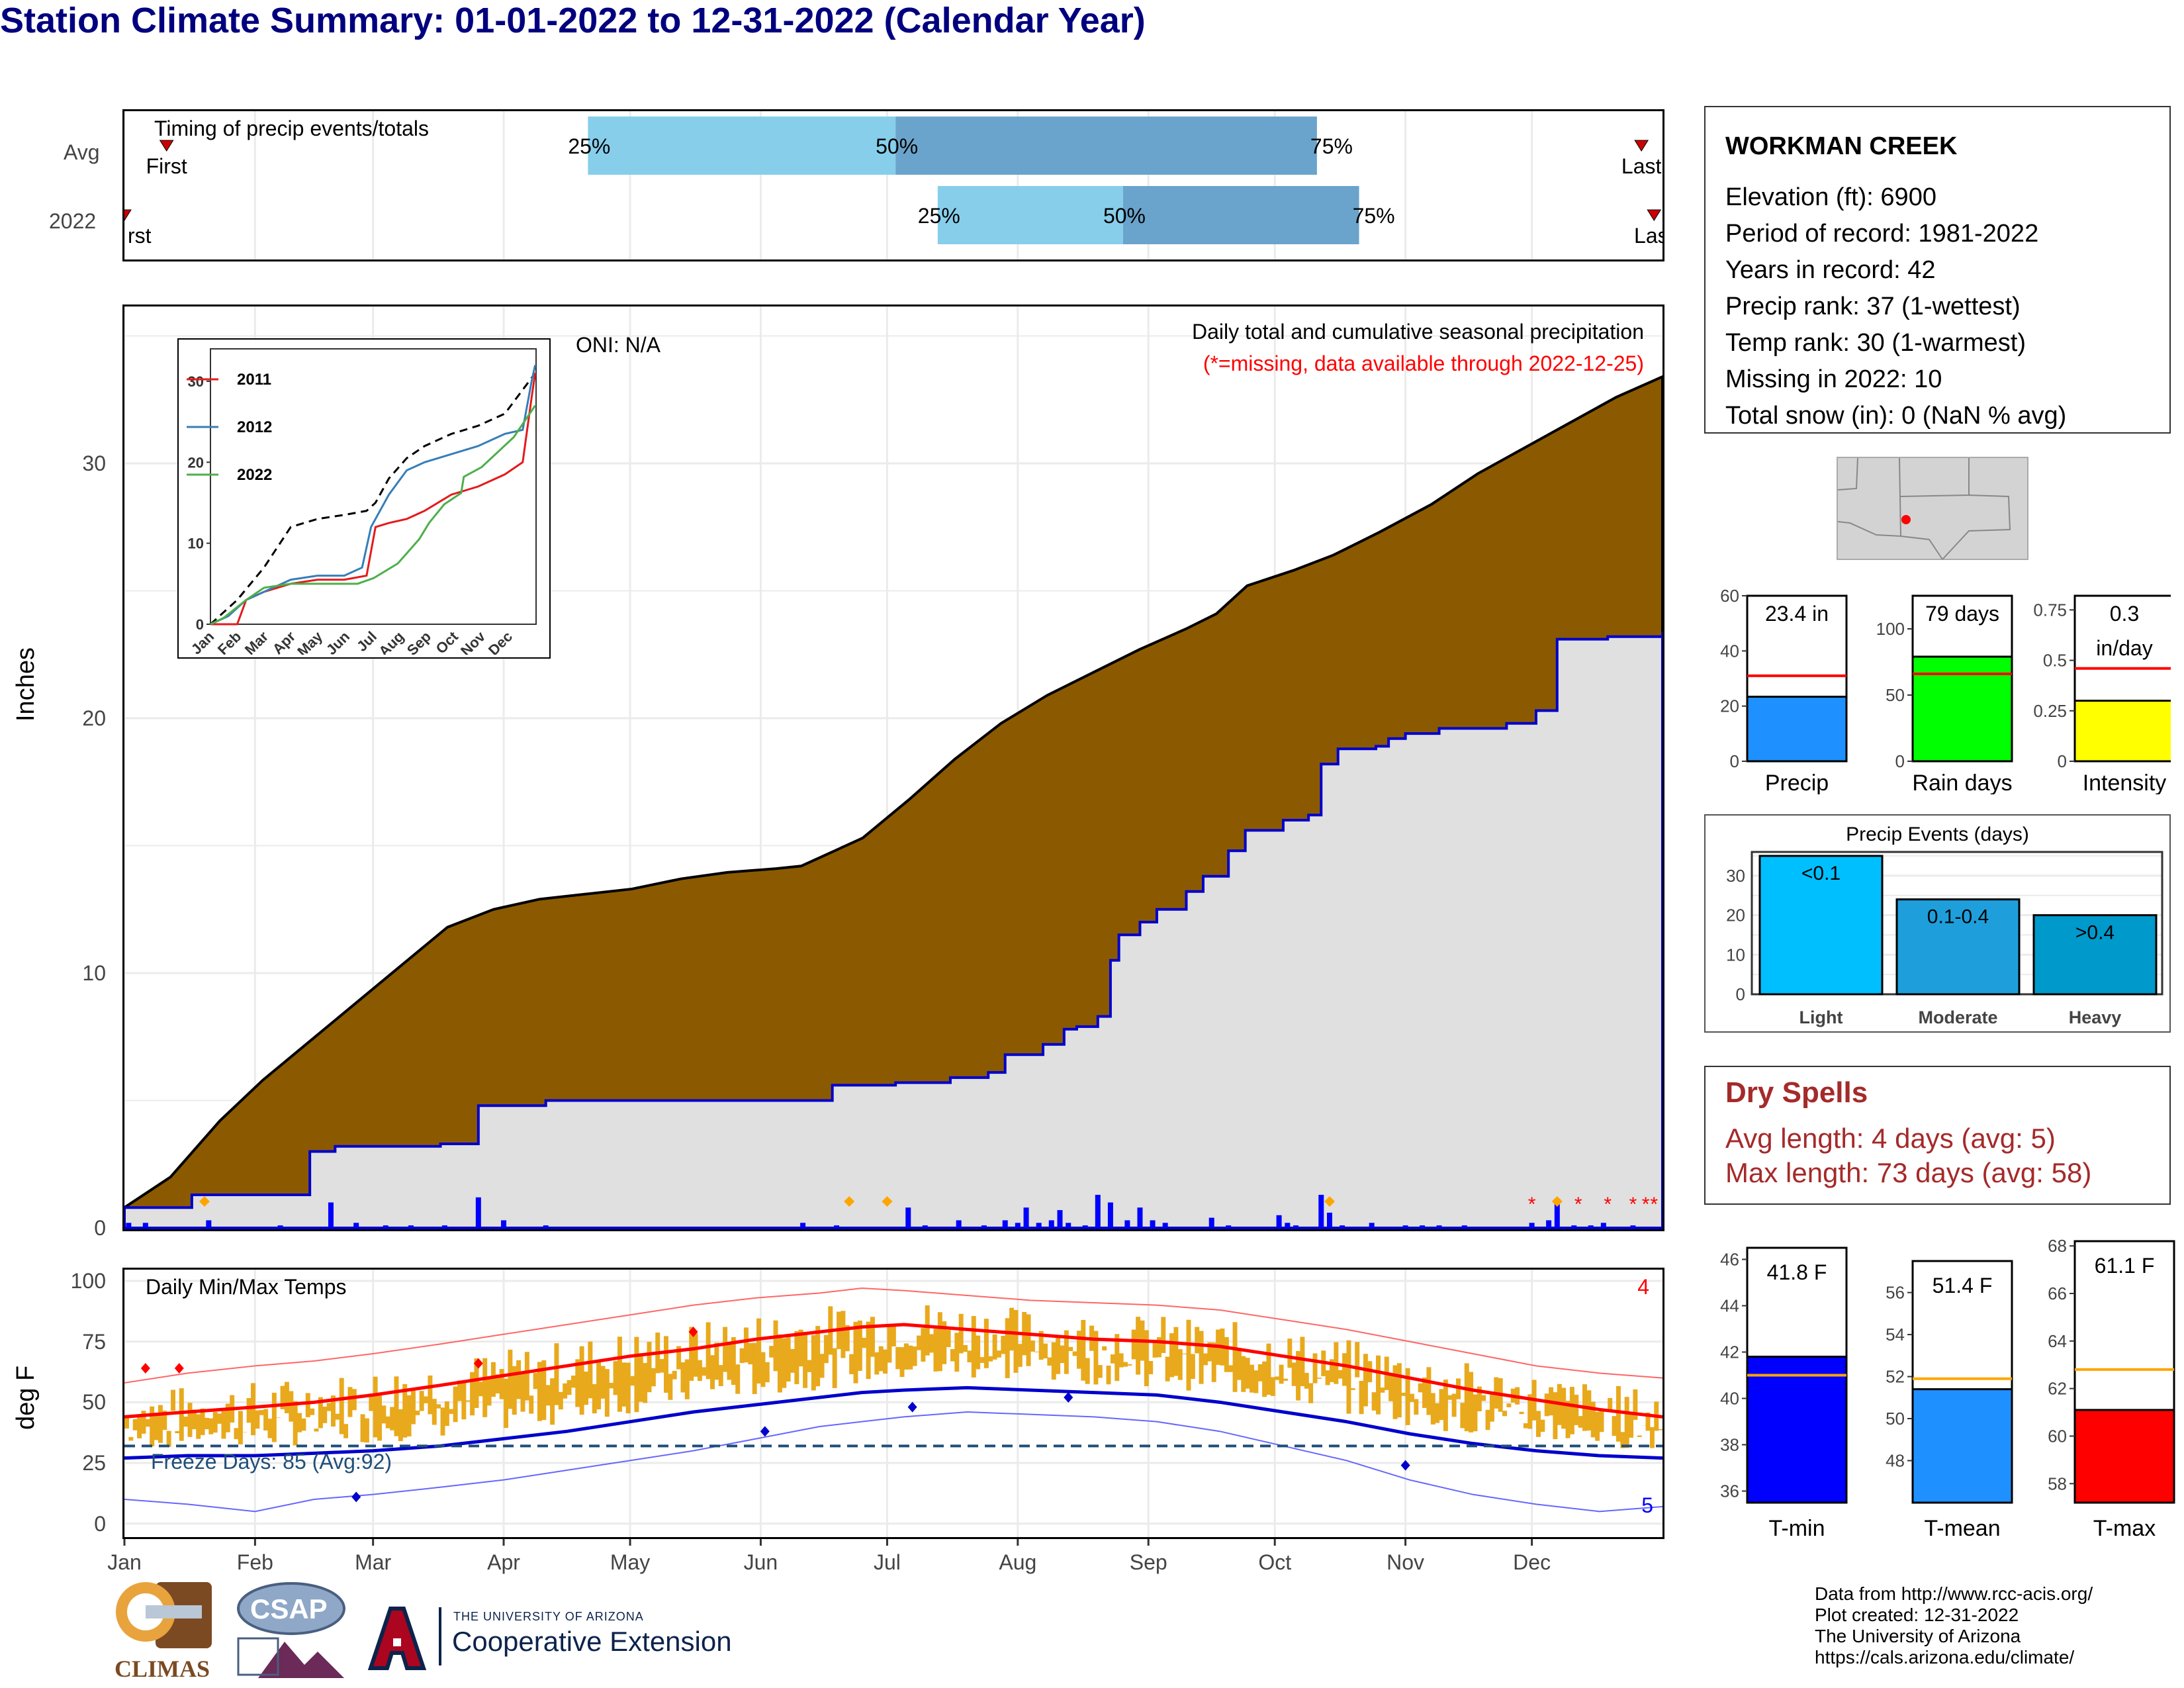  I want to click on record-low-marker, so click(356, 1497).